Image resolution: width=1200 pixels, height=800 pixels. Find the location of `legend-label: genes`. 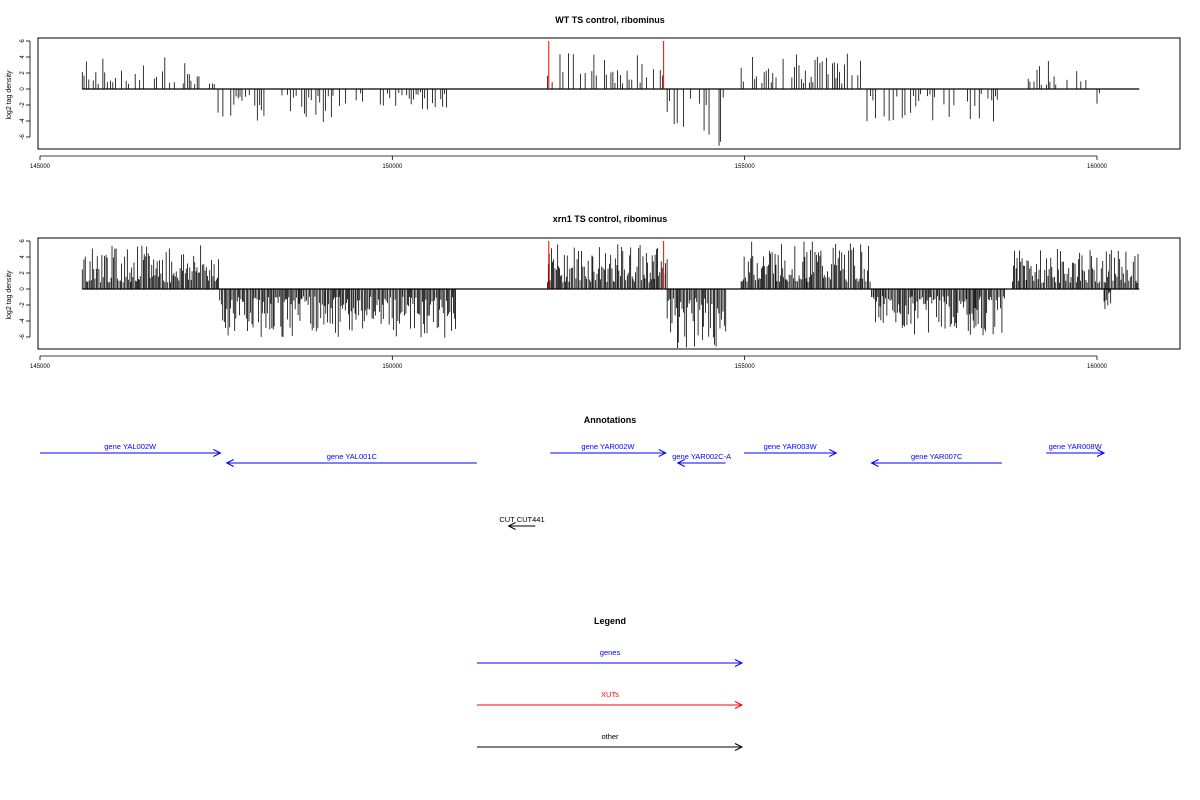

legend-label: genes is located at coordinates (610, 652).